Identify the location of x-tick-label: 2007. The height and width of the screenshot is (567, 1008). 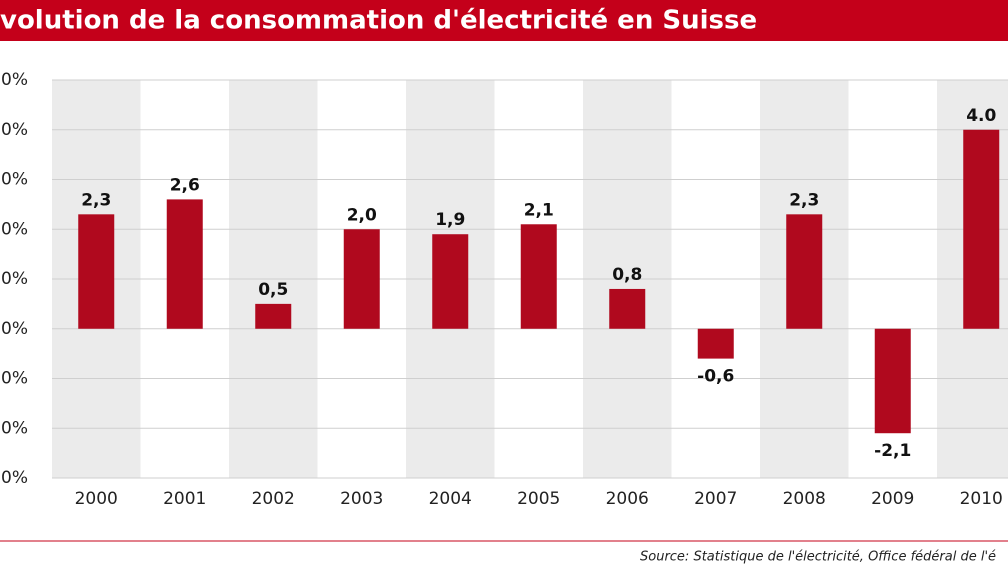
(715, 499).